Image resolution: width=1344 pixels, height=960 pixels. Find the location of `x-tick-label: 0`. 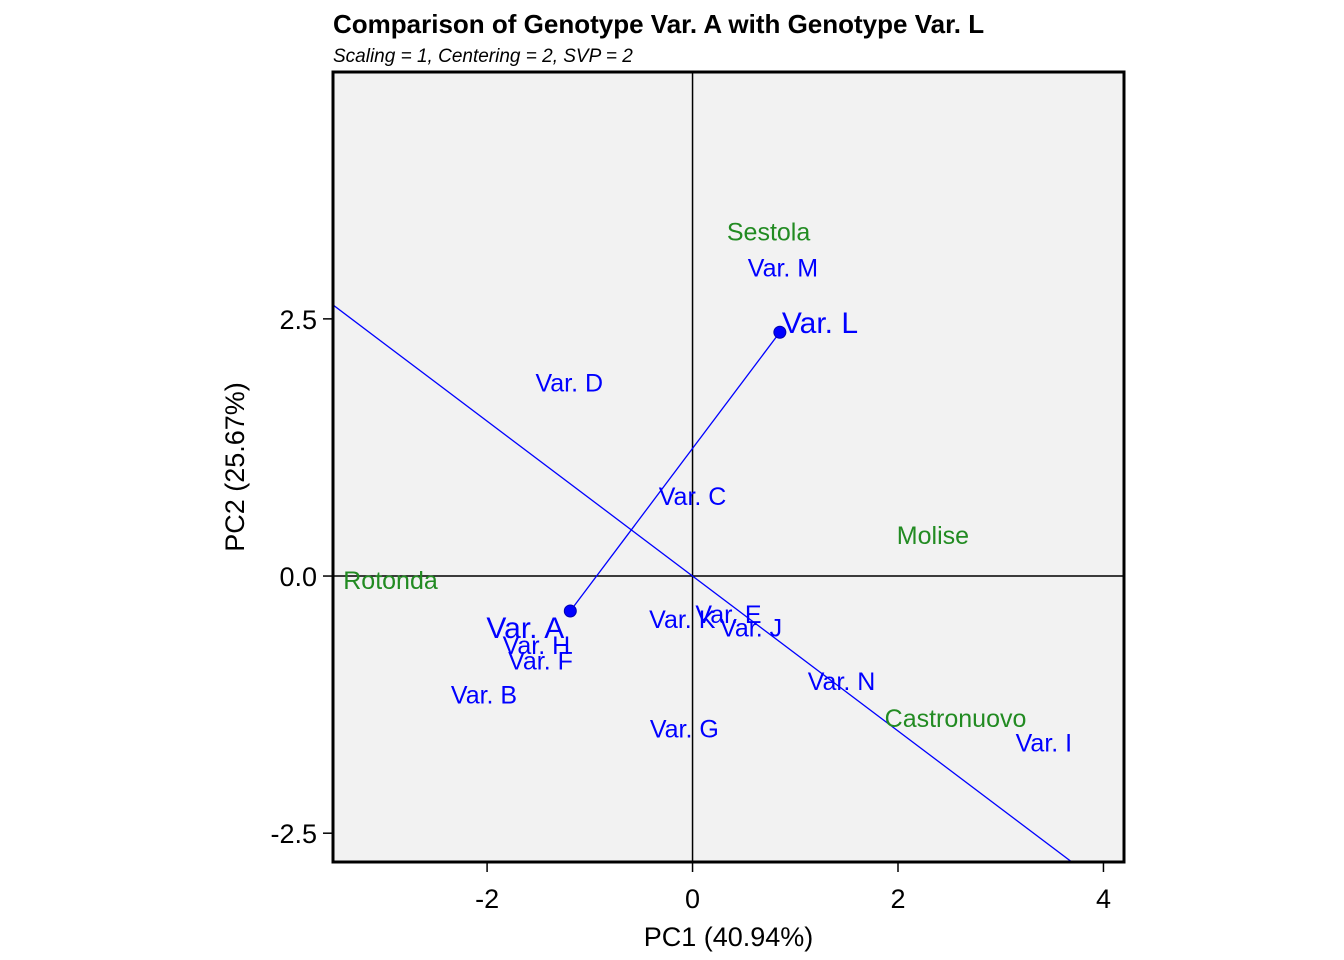

x-tick-label: 0 is located at coordinates (692, 899).